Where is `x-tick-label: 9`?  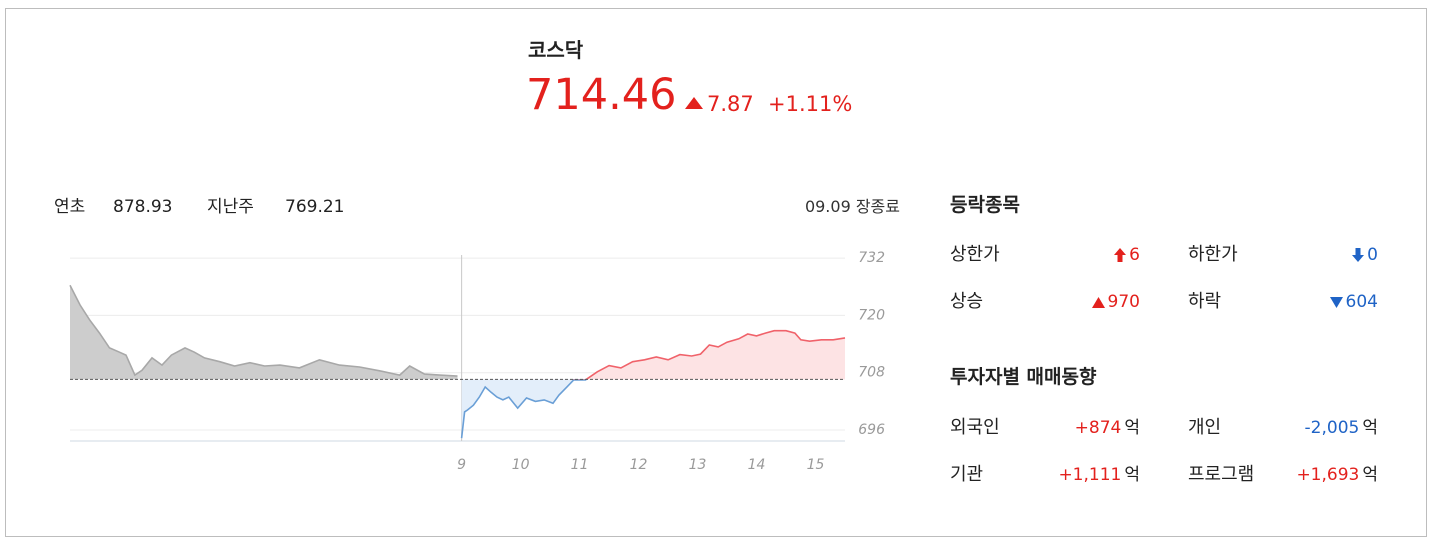
x-tick-label: 9 is located at coordinates (461, 465).